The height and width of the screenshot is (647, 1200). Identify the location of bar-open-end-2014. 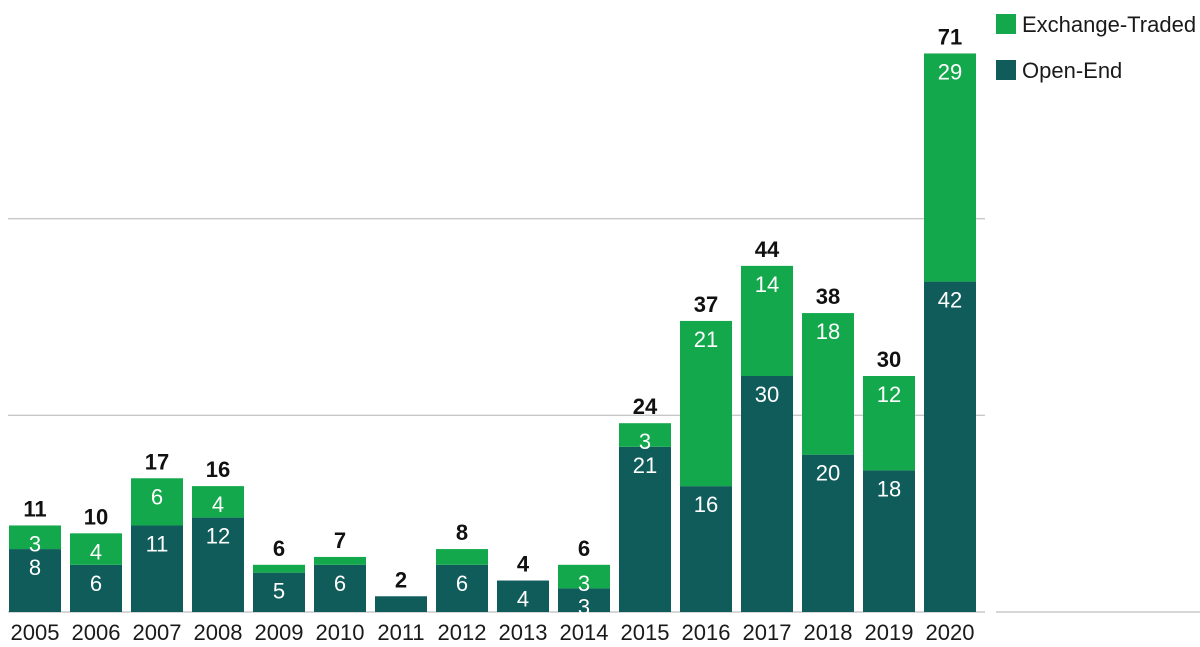
(584, 600).